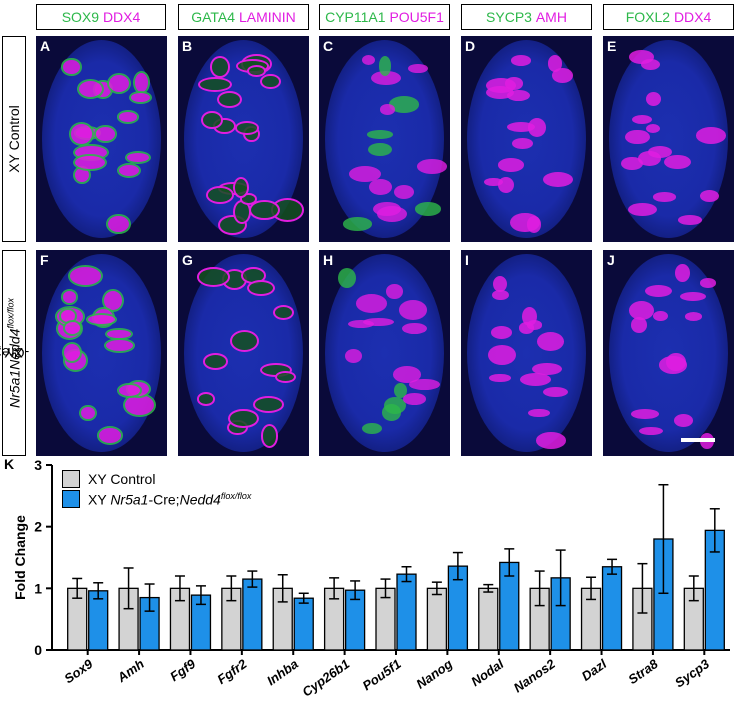 The height and width of the screenshot is (712, 740). Describe the element at coordinates (14, 388) in the screenshot. I see `row-label-mutant-gene1: Nr5a1` at that location.